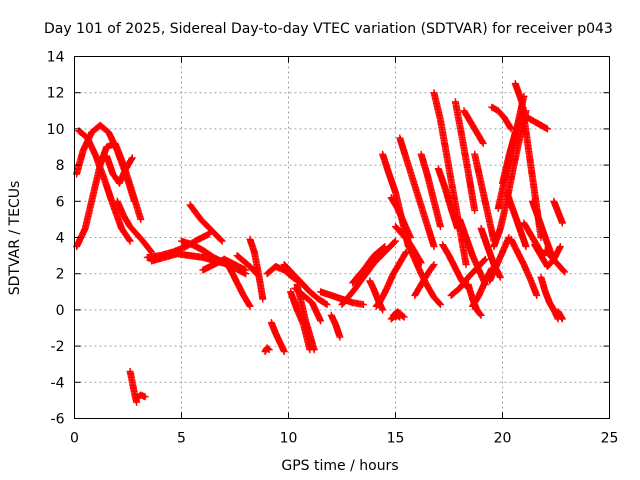  I want to click on y-tick-label: 4, so click(60, 239).